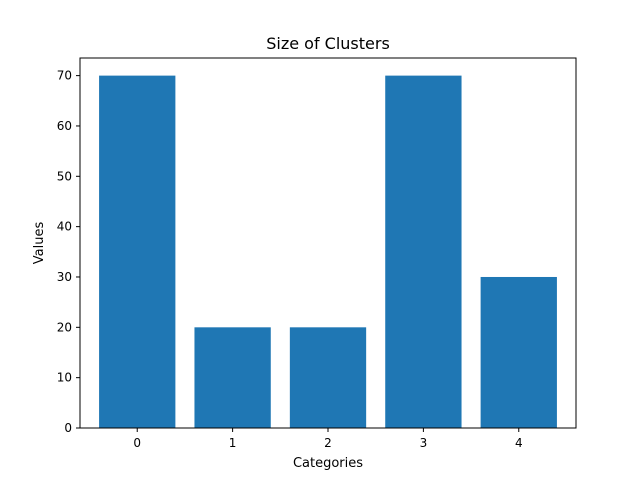 This screenshot has width=640, height=480. Describe the element at coordinates (68, 428) in the screenshot. I see `y-tick-label: 0` at that location.